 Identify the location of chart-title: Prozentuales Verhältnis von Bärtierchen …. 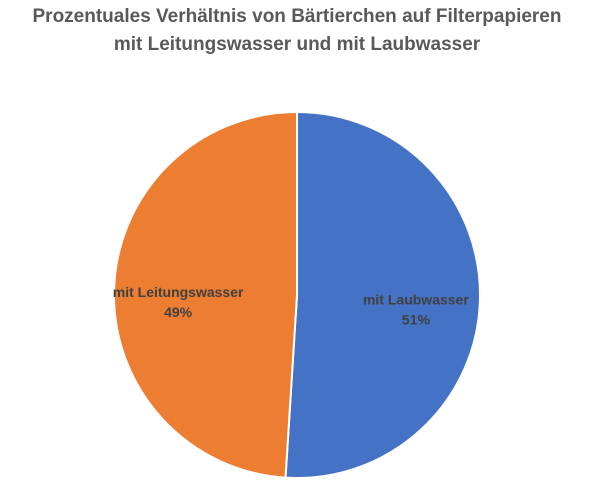
(297, 16).